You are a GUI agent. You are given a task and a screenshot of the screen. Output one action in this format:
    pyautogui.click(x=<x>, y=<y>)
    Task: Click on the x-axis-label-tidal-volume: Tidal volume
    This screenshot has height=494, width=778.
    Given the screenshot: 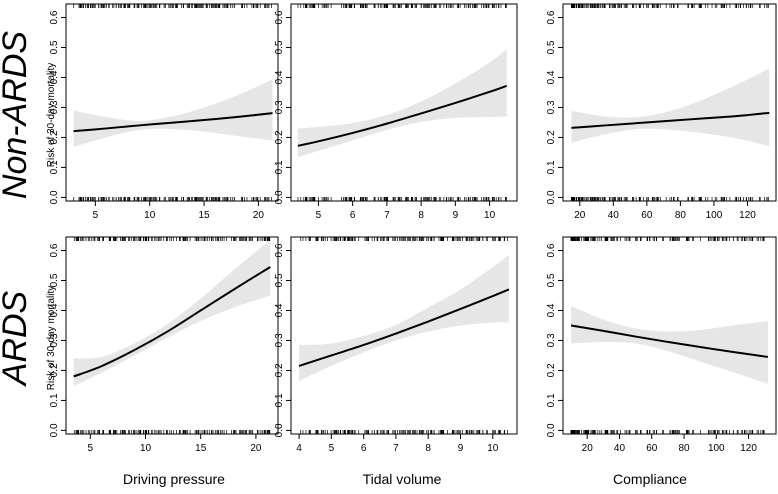 What is the action you would take?
    pyautogui.click(x=402, y=479)
    